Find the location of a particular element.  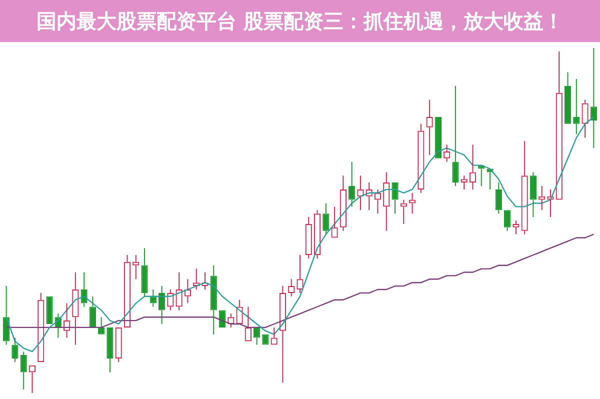

chart-title: 国内最大股票配资平台 股票配资三：抓住机遇，放大收益！ is located at coordinates (300, 21).